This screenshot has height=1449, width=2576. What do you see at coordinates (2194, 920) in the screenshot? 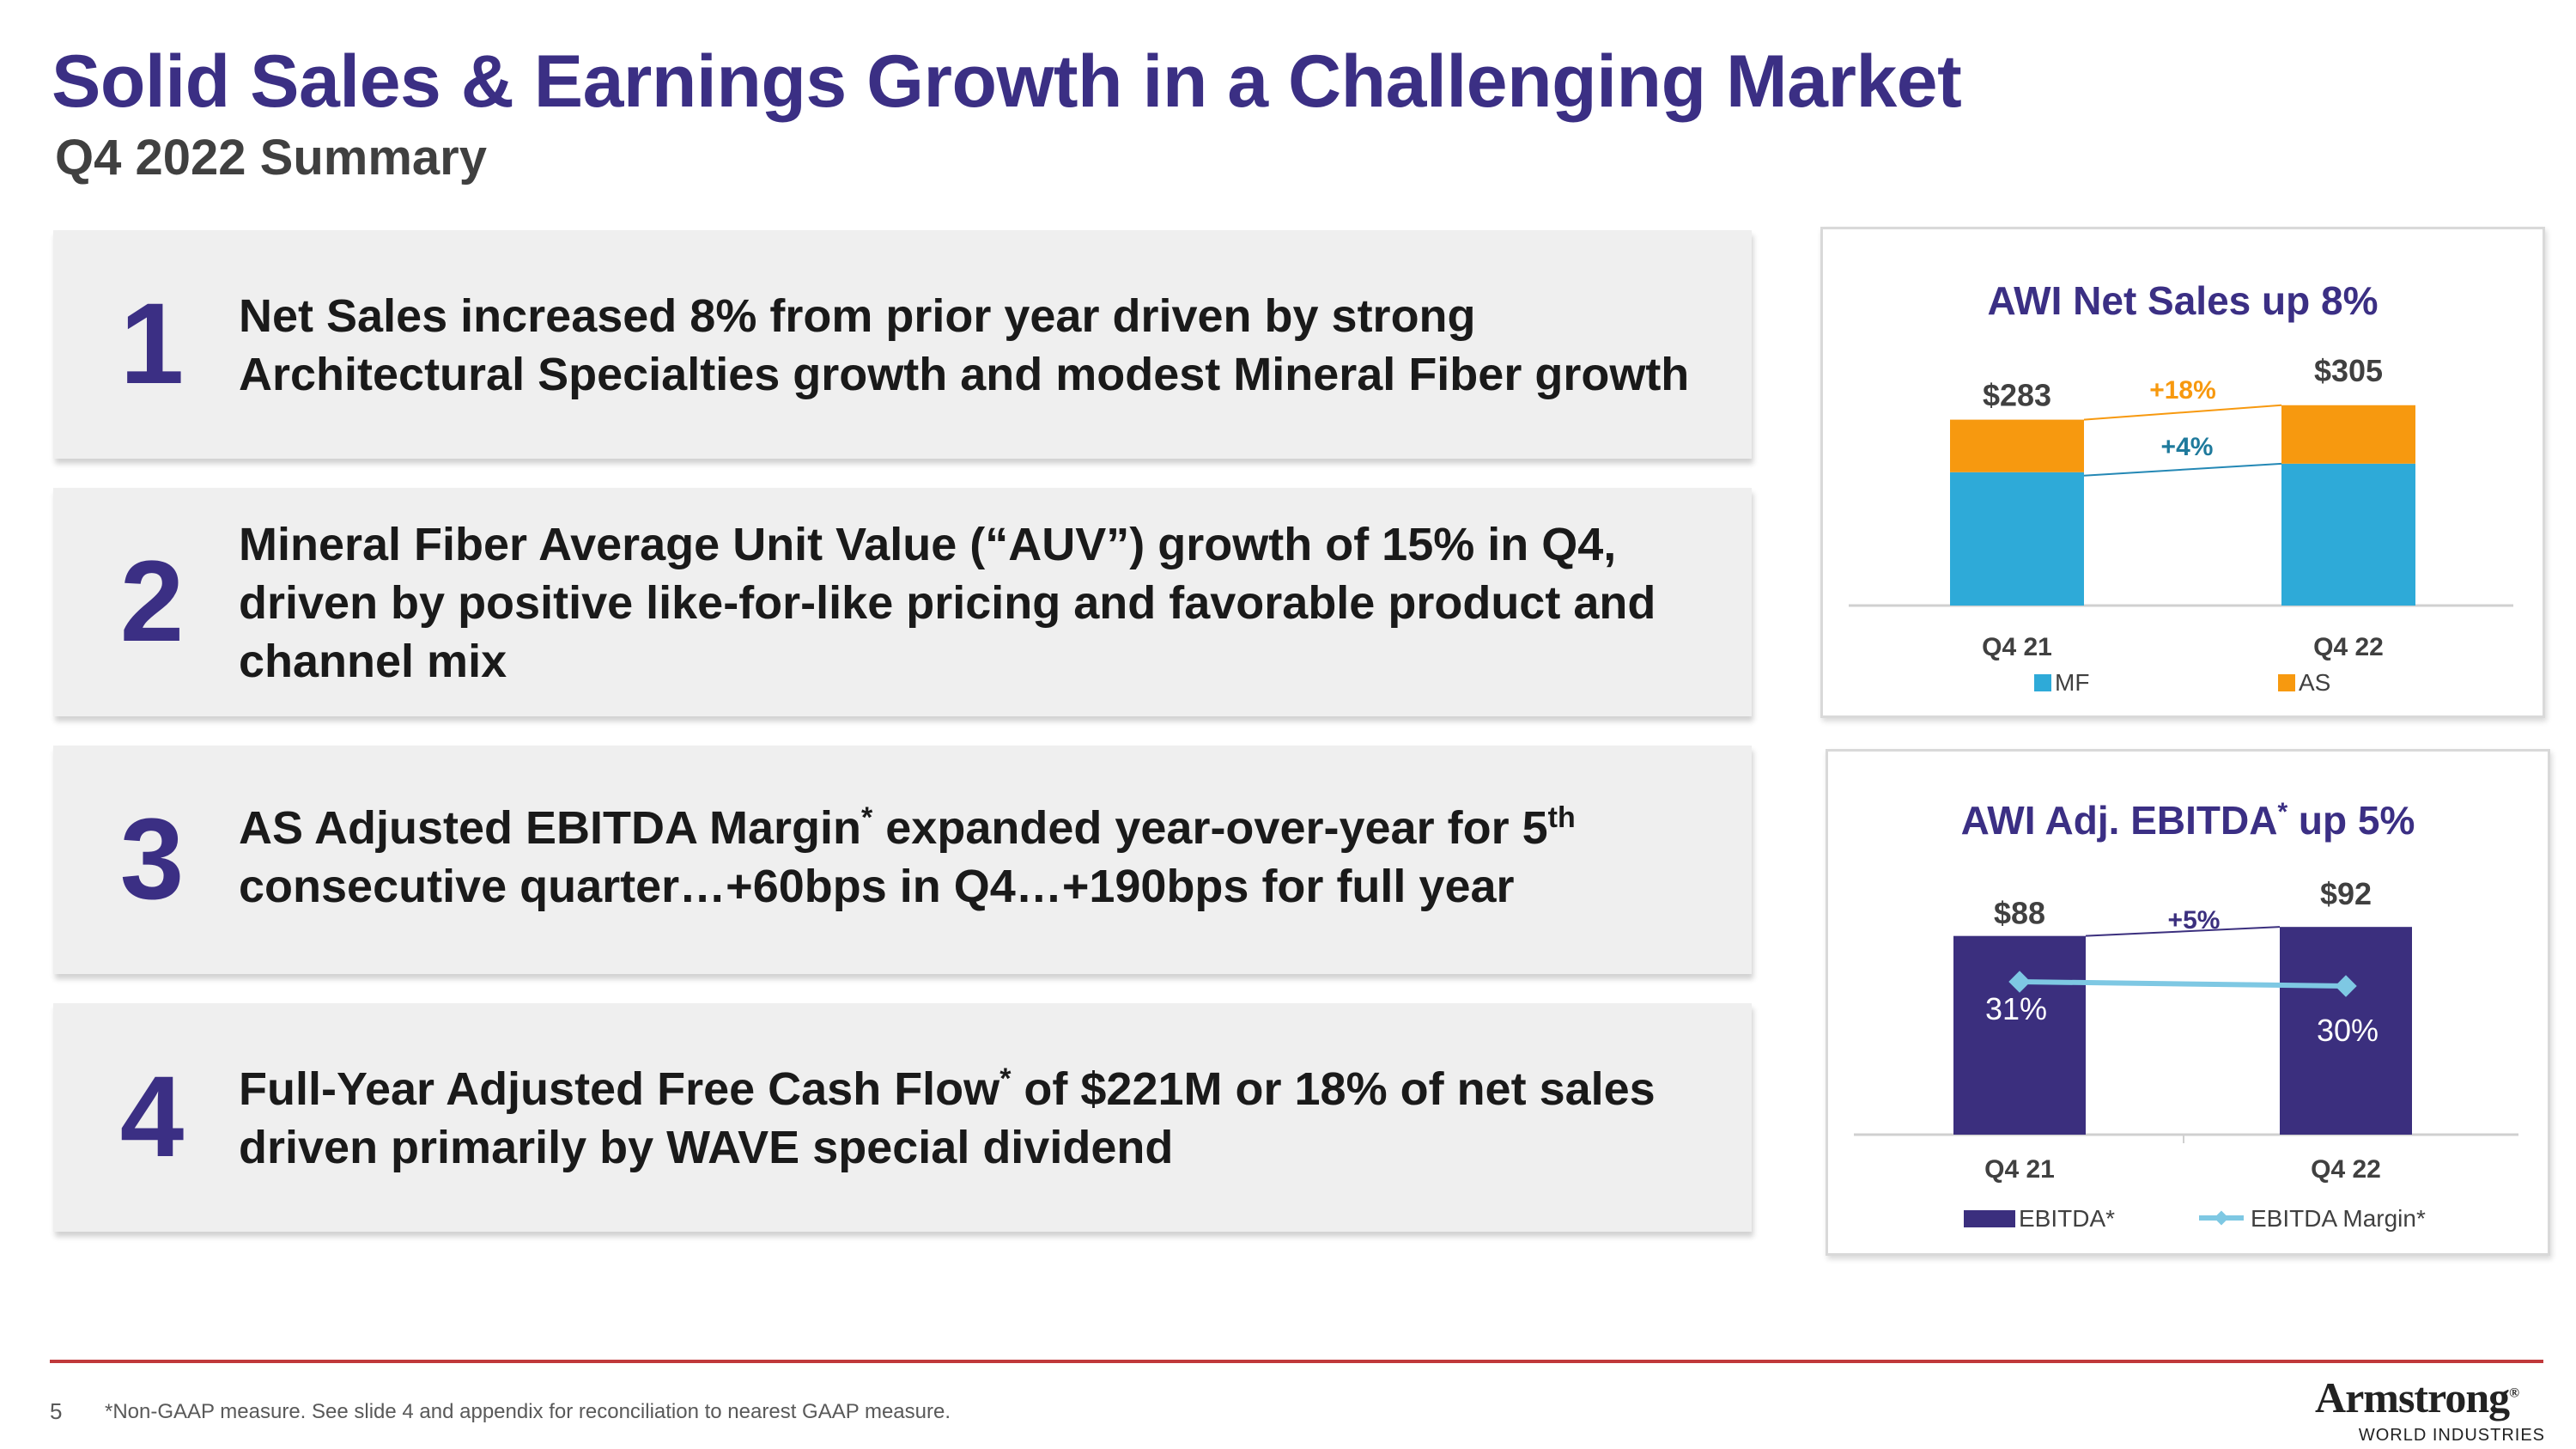
I see `ebitda-growth-label: +5%` at bounding box center [2194, 920].